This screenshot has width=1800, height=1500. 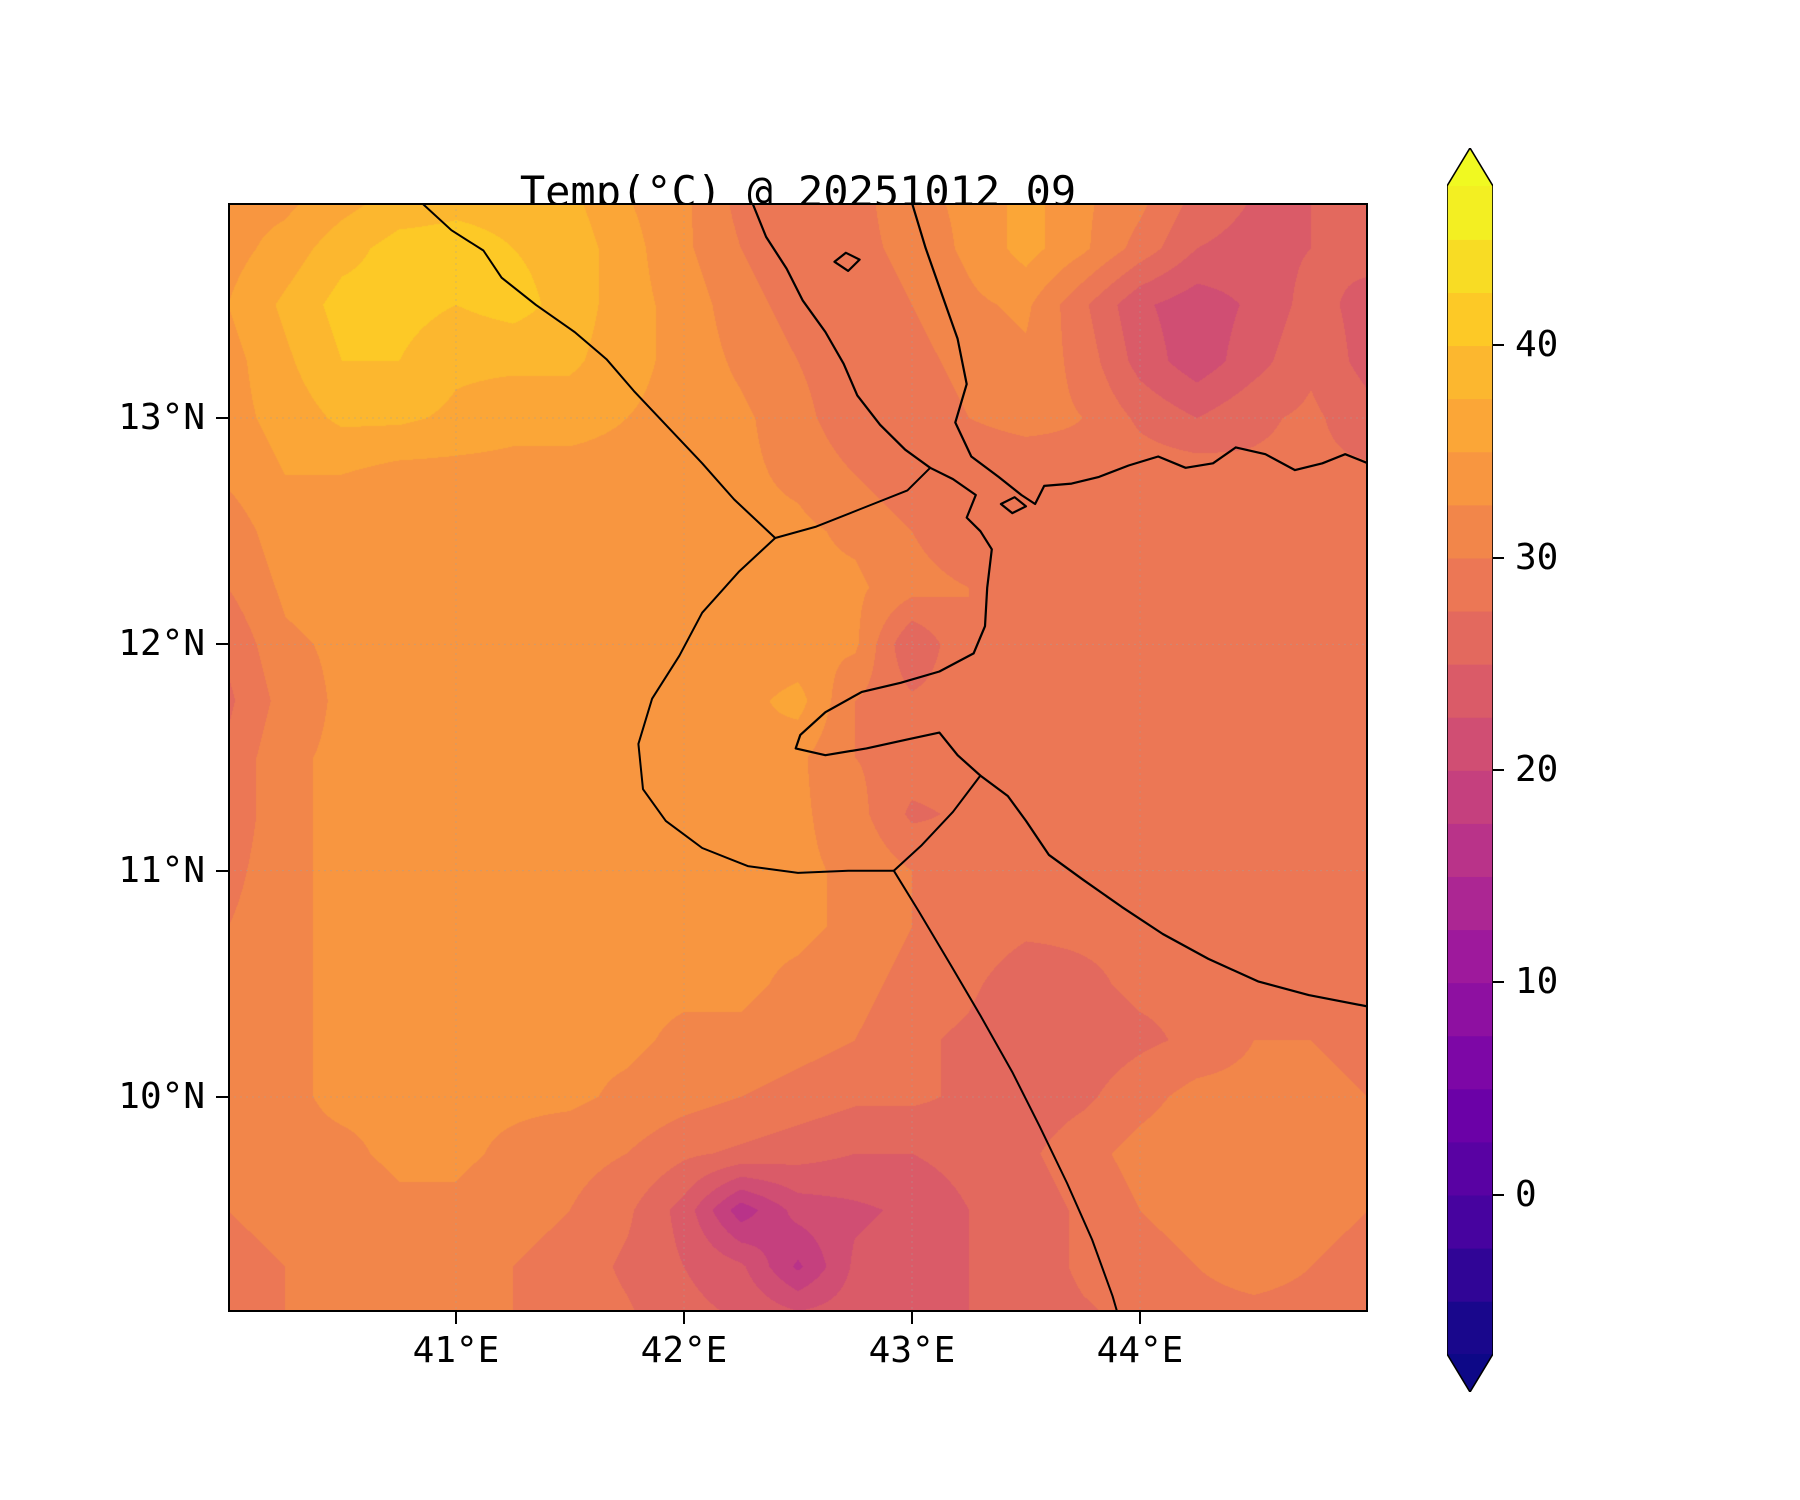 I want to click on colorbar-tick-label: 30, so click(x=1537, y=557).